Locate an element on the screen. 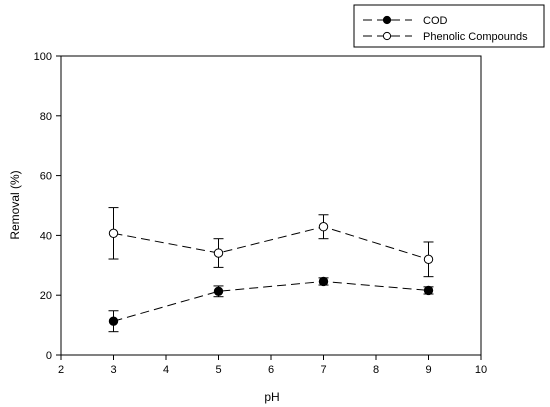  series-phenolic-compounds is located at coordinates (271, 242).